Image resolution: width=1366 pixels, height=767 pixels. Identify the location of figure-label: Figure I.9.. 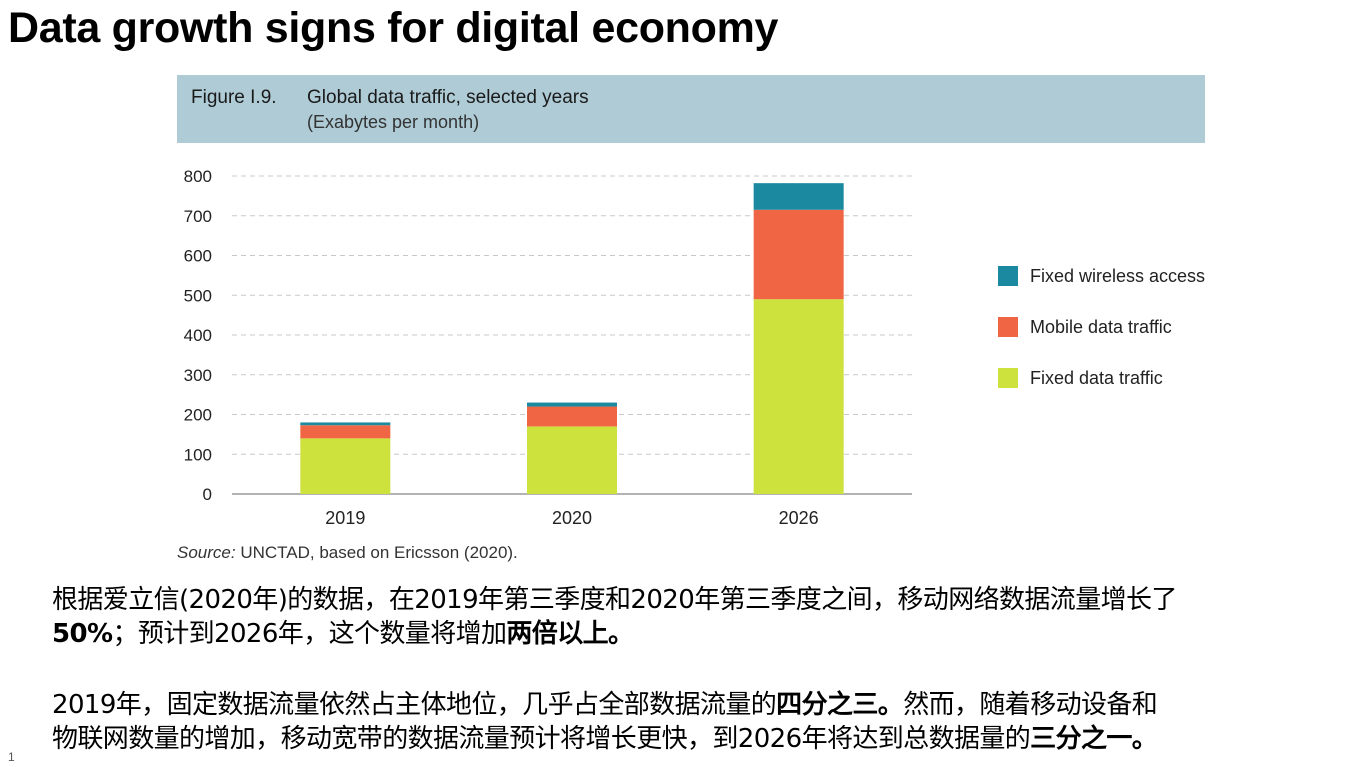
(234, 97).